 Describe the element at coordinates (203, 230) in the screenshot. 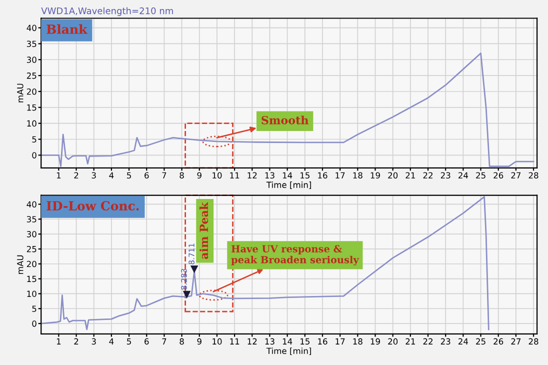

I see `annotation: aim Peak` at that location.